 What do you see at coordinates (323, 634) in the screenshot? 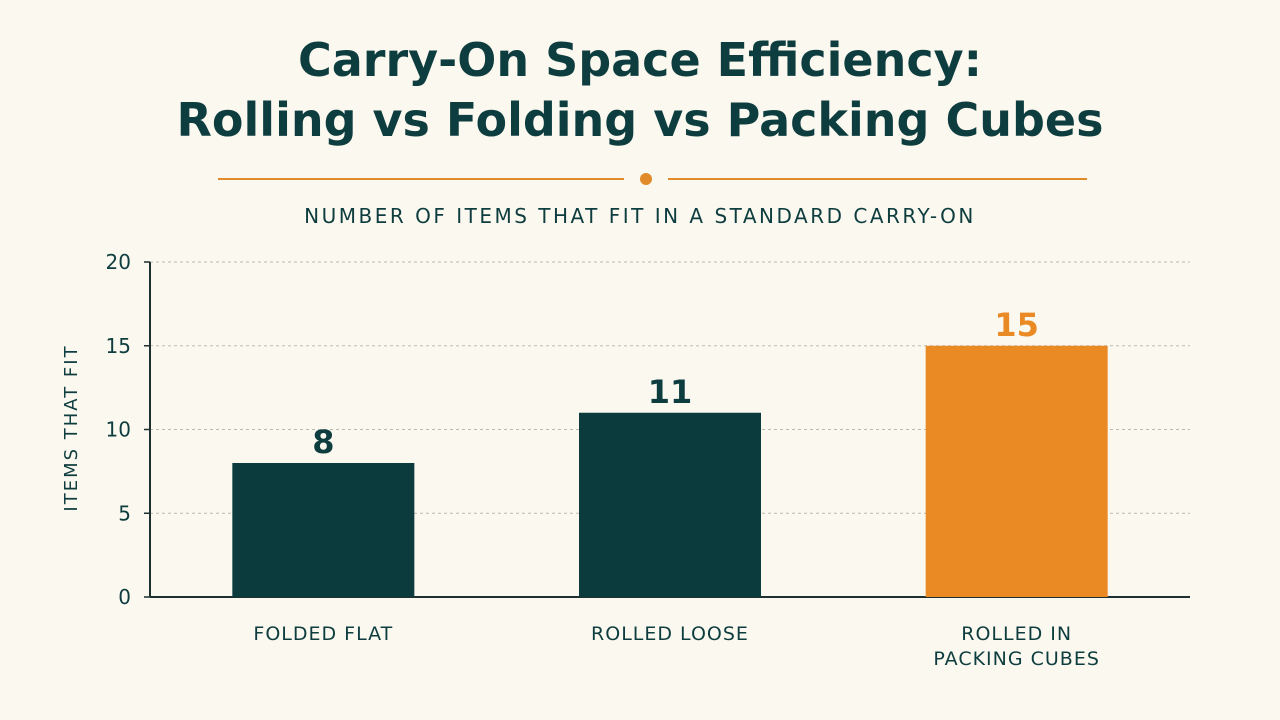
I see `category-label: FOLDED FLAT` at bounding box center [323, 634].